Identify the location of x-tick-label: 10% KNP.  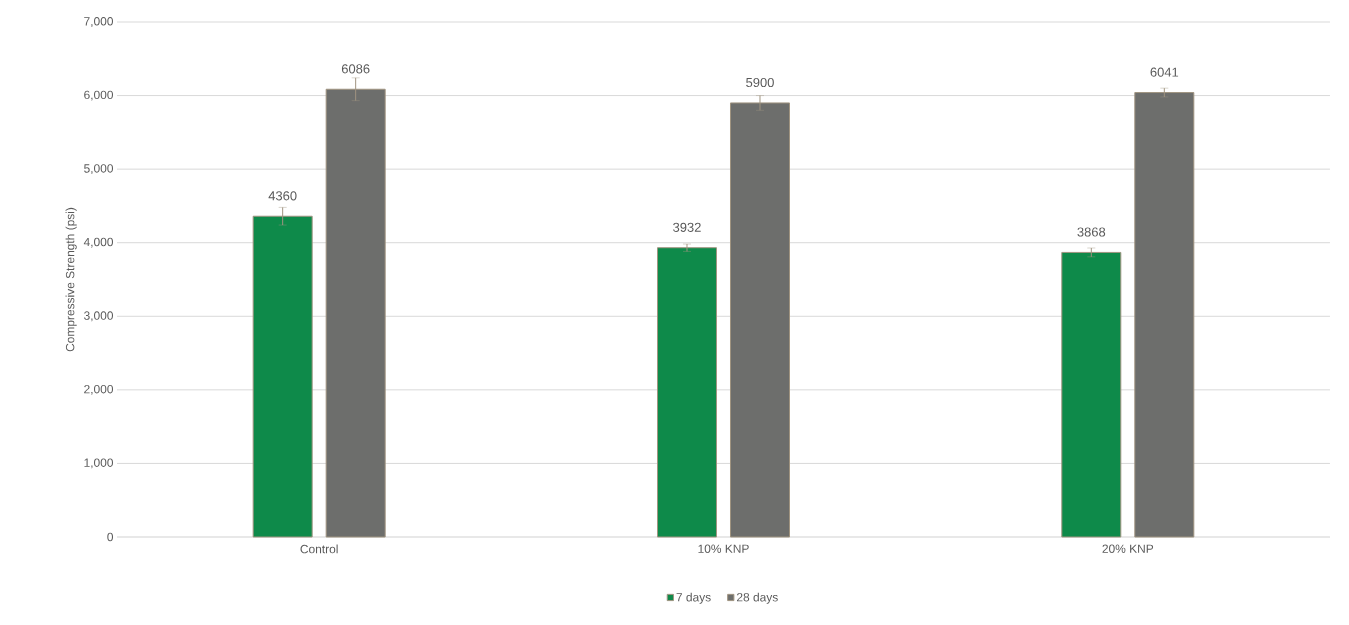
(723, 548).